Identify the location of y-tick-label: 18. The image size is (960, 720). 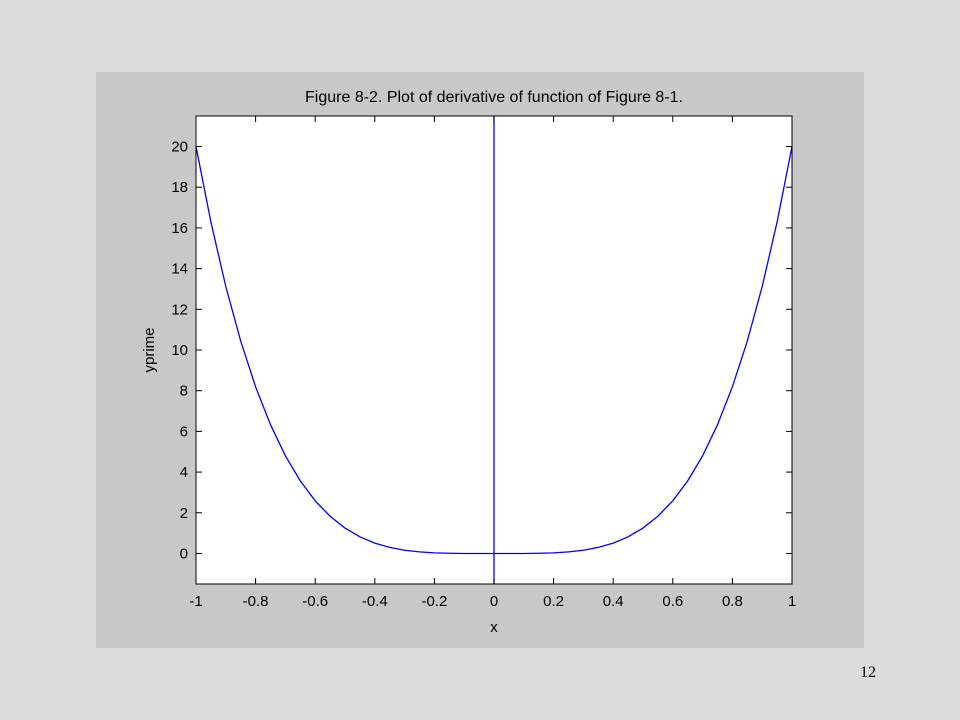
(179, 187).